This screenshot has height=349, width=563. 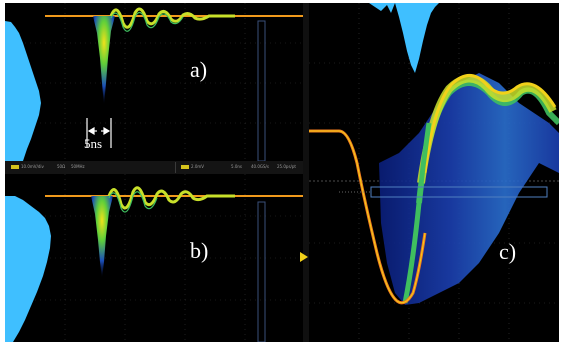 I want to click on pulse-a, so click(x=104, y=60).